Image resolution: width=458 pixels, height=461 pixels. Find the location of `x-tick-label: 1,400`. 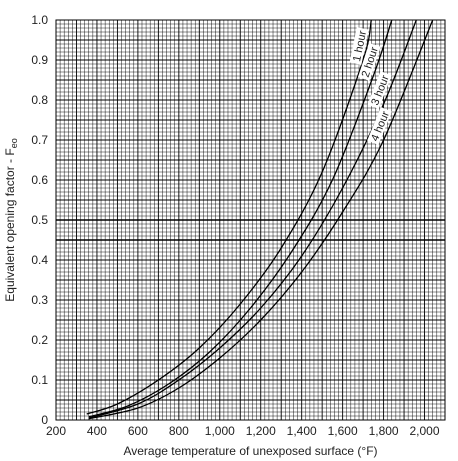

x-tick-label: 1,400 is located at coordinates (302, 431).